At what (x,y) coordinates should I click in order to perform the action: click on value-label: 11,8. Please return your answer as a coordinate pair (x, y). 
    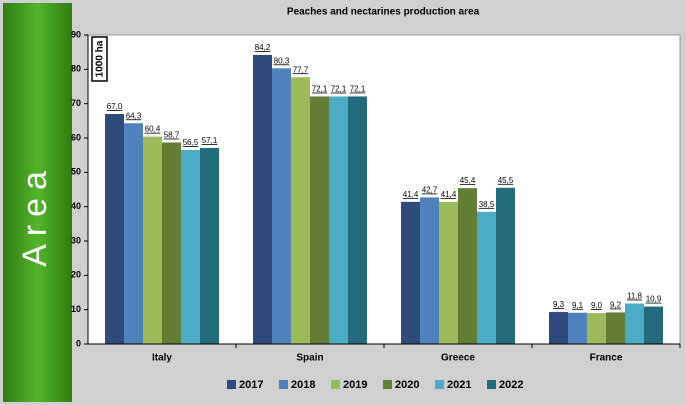
    Looking at the image, I should click on (635, 296).